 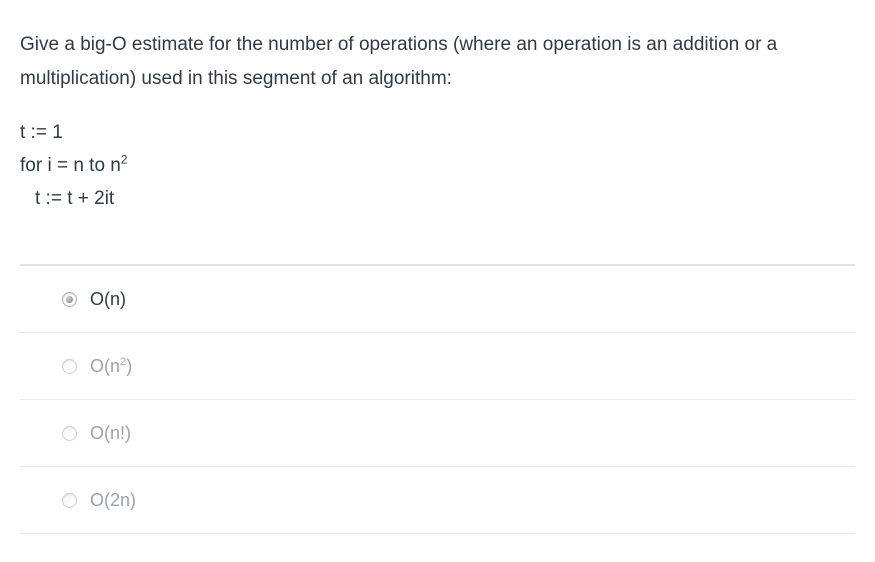 I want to click on option-label: O(2n), so click(x=113, y=500).